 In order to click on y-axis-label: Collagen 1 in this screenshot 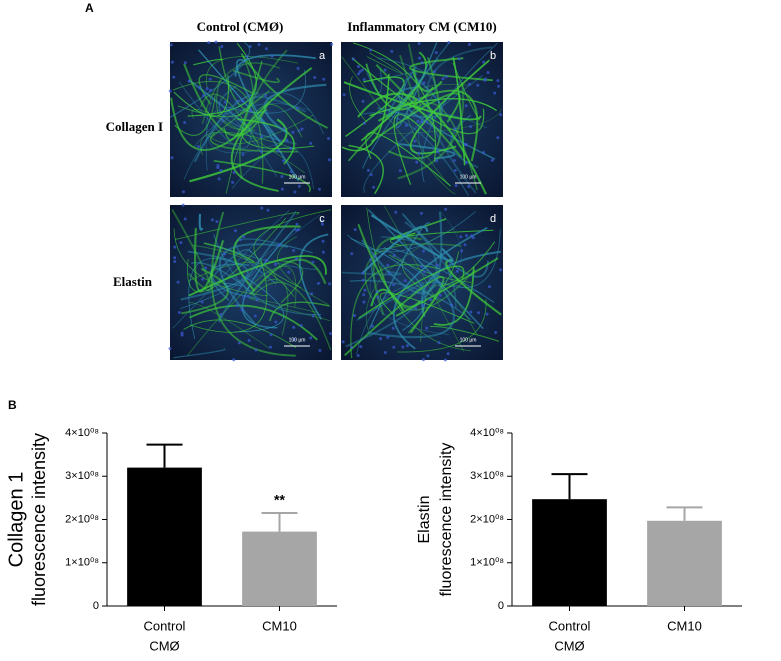, I will do `click(16, 520)`.